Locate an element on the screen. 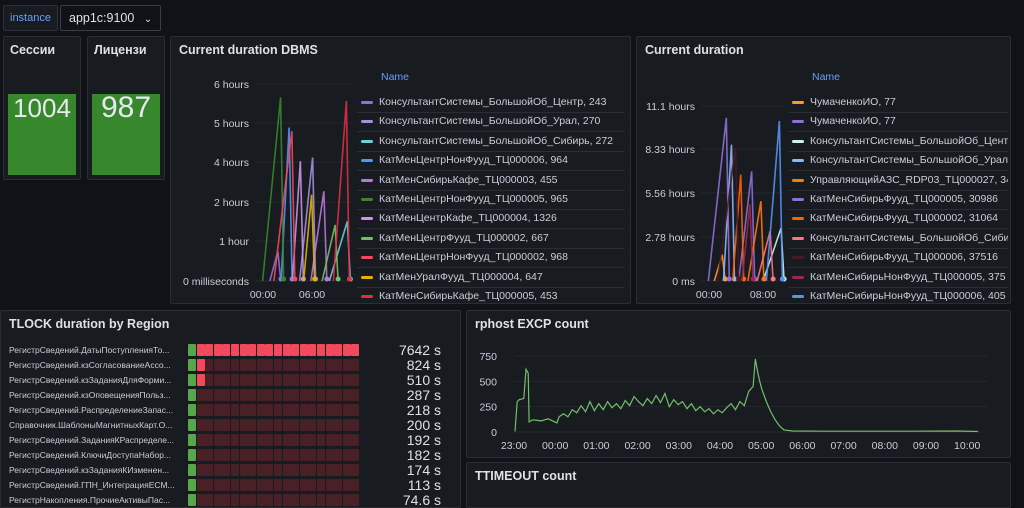 This screenshot has height=508, width=1024. stat-panel-sessions: Сессии 1004 is located at coordinates (42, 108).